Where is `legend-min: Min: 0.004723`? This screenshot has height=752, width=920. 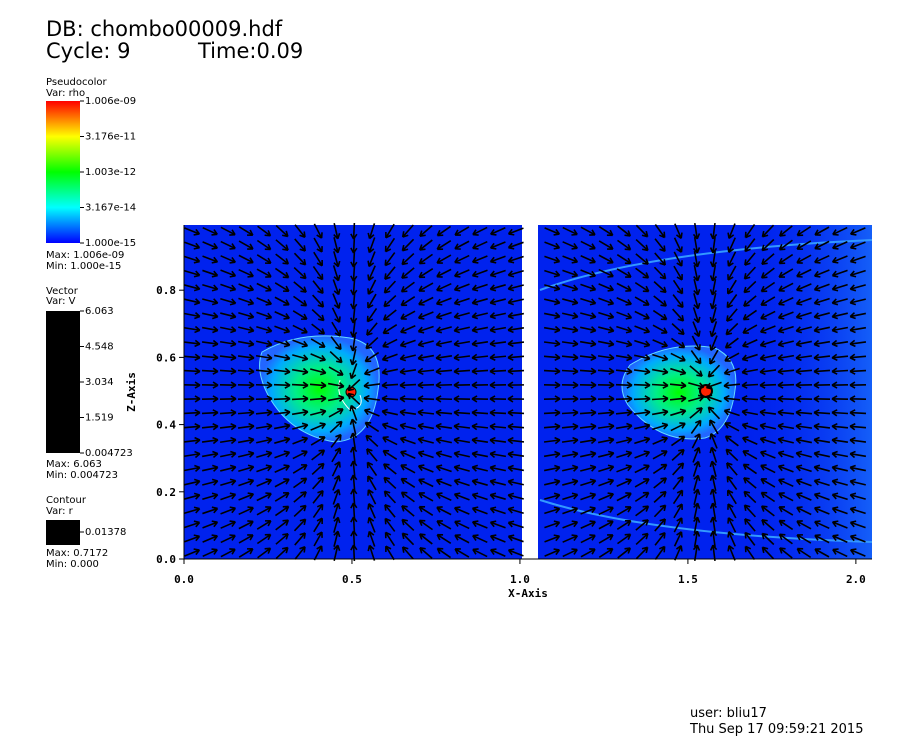 legend-min: Min: 0.004723 is located at coordinates (82, 475).